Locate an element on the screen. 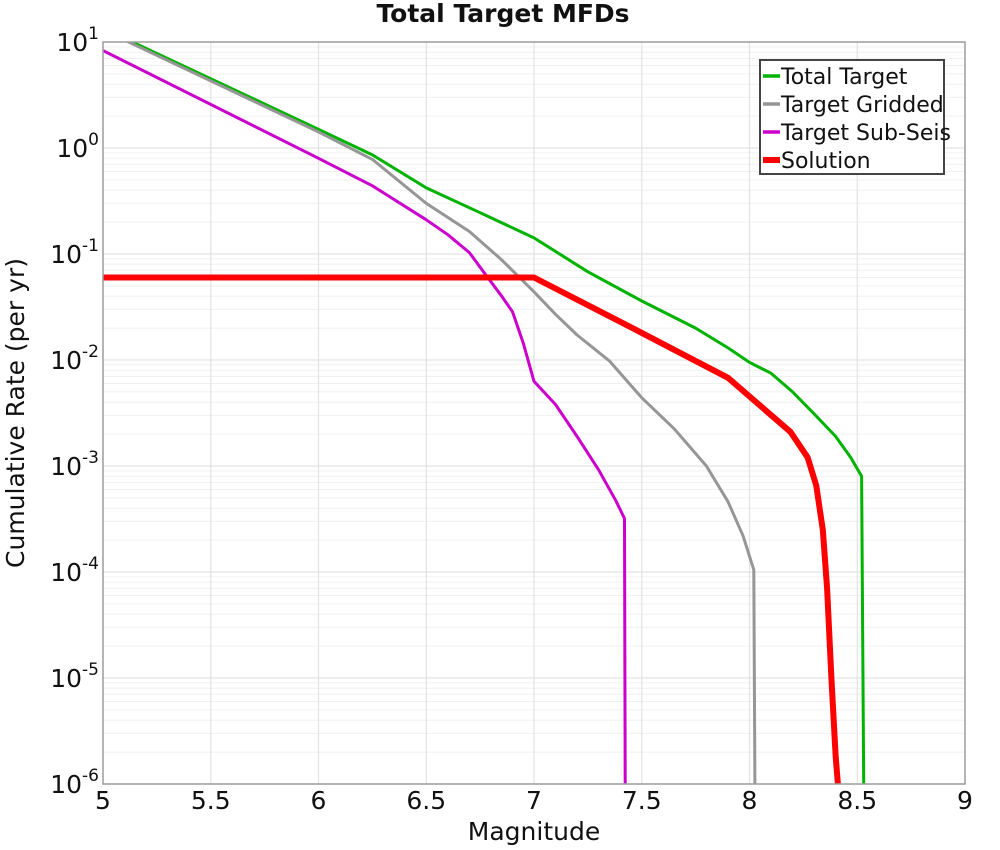  y-tick-label: 10⁰ is located at coordinates (77, 146).